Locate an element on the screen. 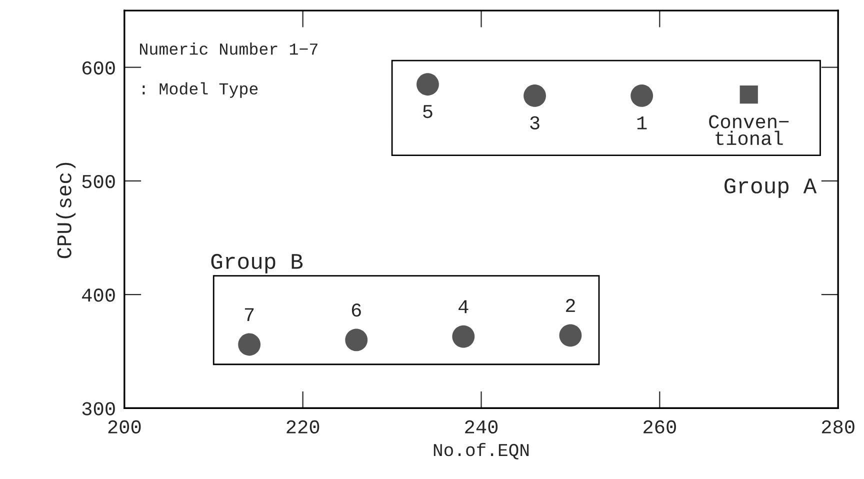  x-tick-label: 220 is located at coordinates (303, 427).